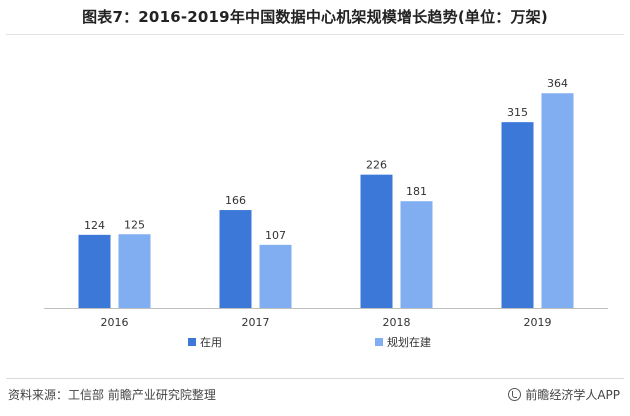 The width and height of the screenshot is (630, 416). What do you see at coordinates (326, 318) in the screenshot?
I see `x-axis: 2016 2017 2018 2019` at bounding box center [326, 318].